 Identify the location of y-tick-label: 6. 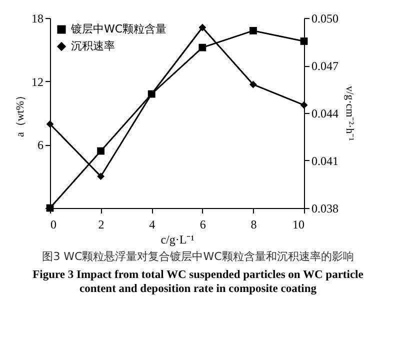
(41, 145).